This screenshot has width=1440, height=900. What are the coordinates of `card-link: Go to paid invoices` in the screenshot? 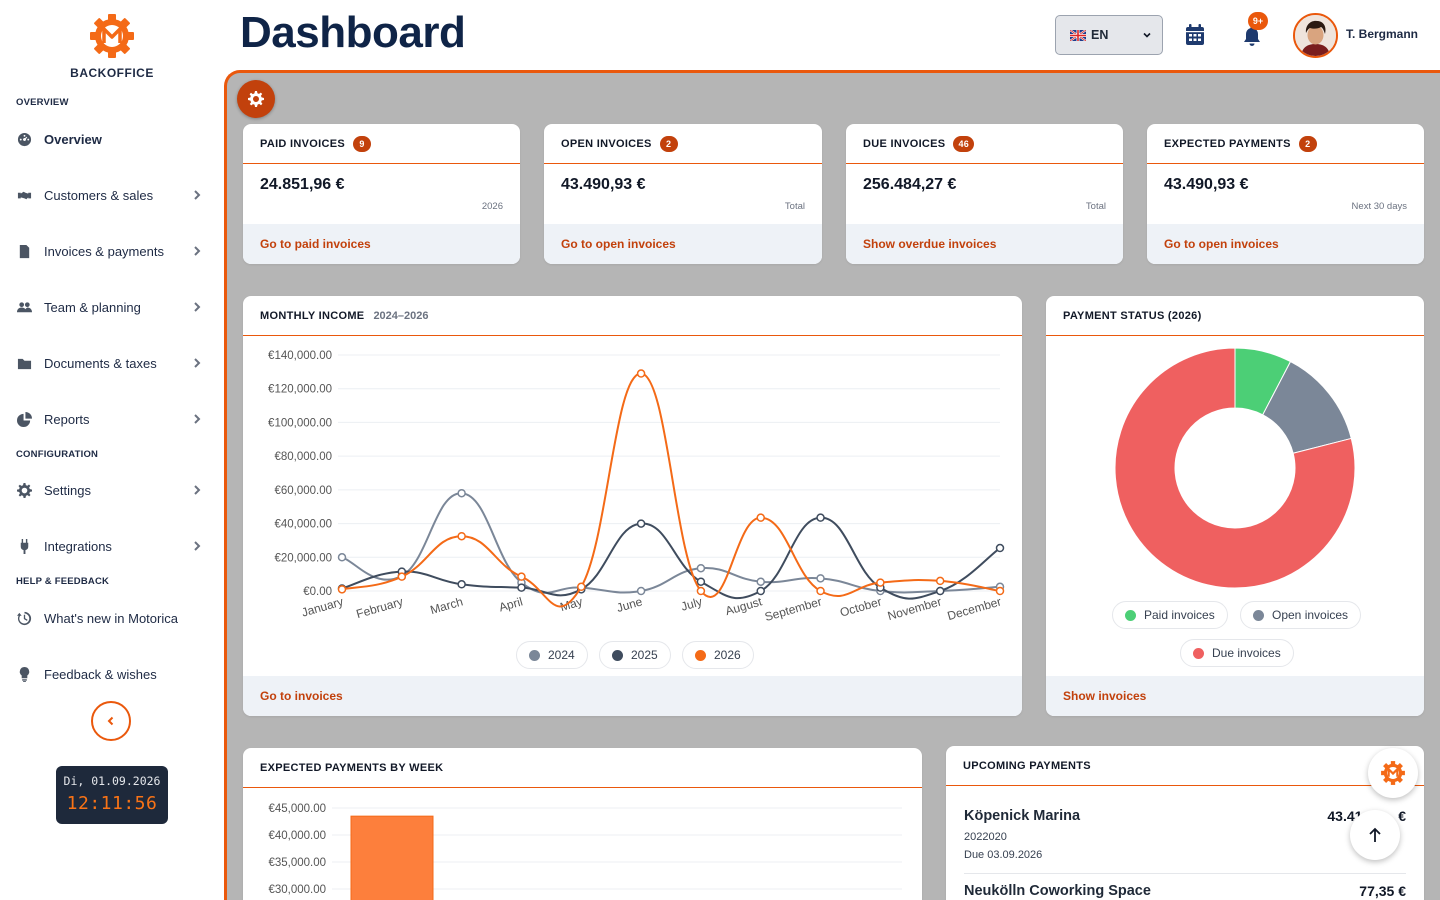 It's located at (381, 244).